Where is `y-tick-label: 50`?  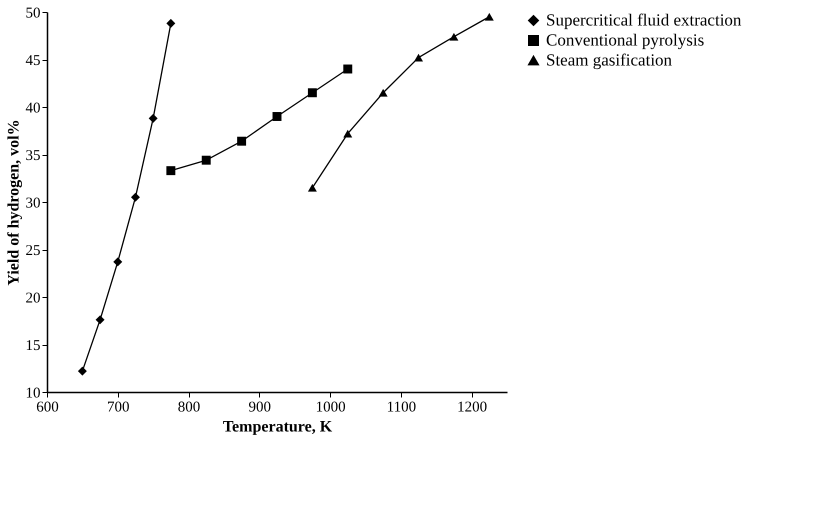
y-tick-label: 50 is located at coordinates (33, 14).